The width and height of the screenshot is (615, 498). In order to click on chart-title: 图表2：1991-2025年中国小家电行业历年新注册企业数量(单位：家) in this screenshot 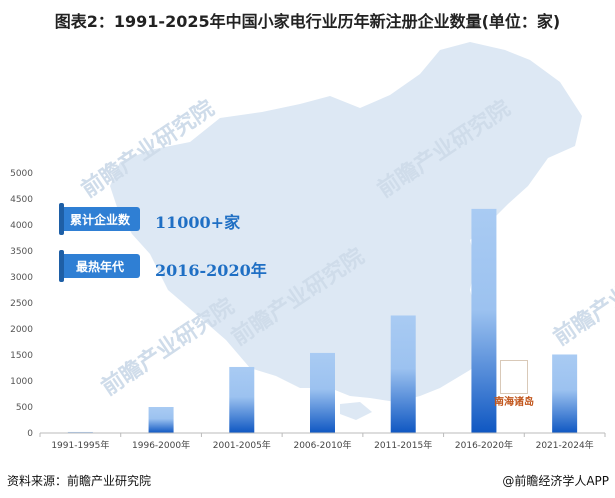, I will do `click(307, 21)`.